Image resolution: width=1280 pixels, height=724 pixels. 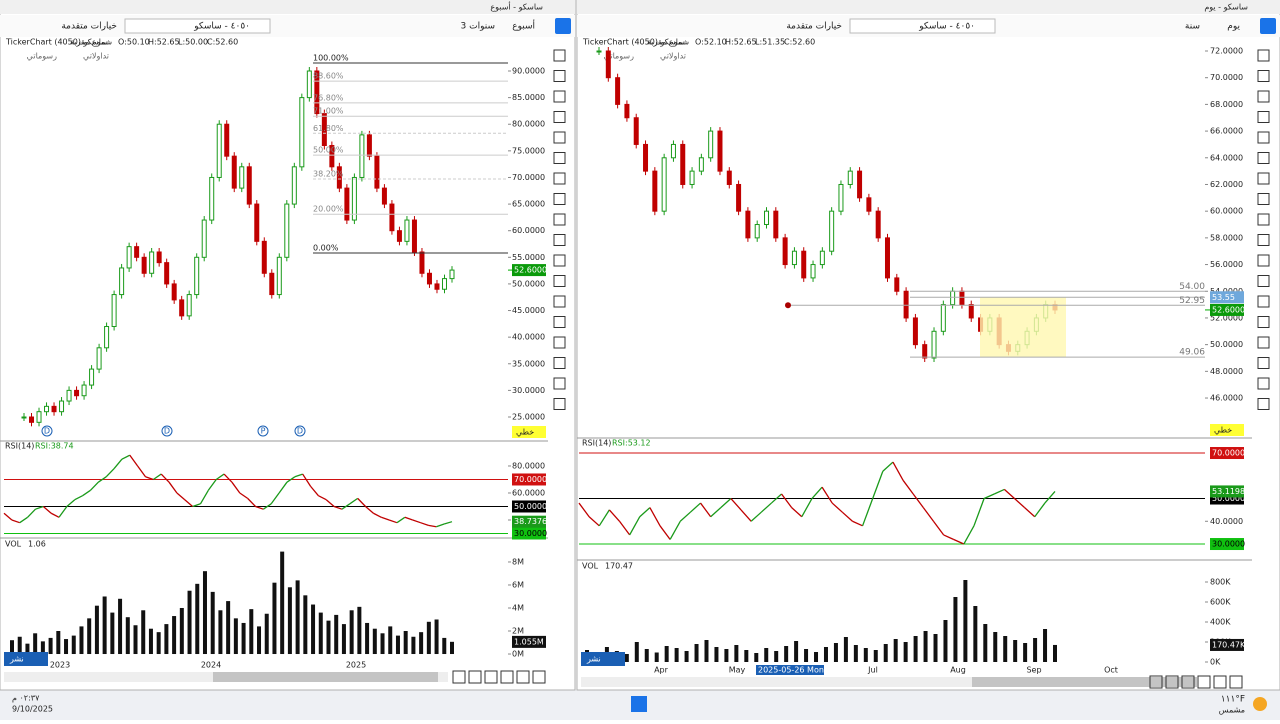 I want to click on last-price-label: 52.6000, so click(x=1228, y=309).